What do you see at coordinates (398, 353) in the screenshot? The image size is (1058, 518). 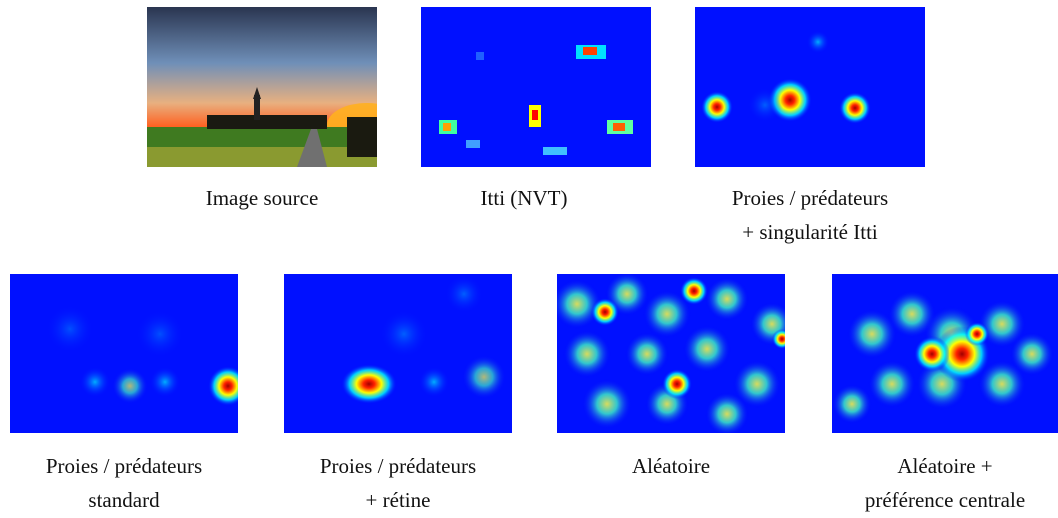 I see `prey-predator-retina-map` at bounding box center [398, 353].